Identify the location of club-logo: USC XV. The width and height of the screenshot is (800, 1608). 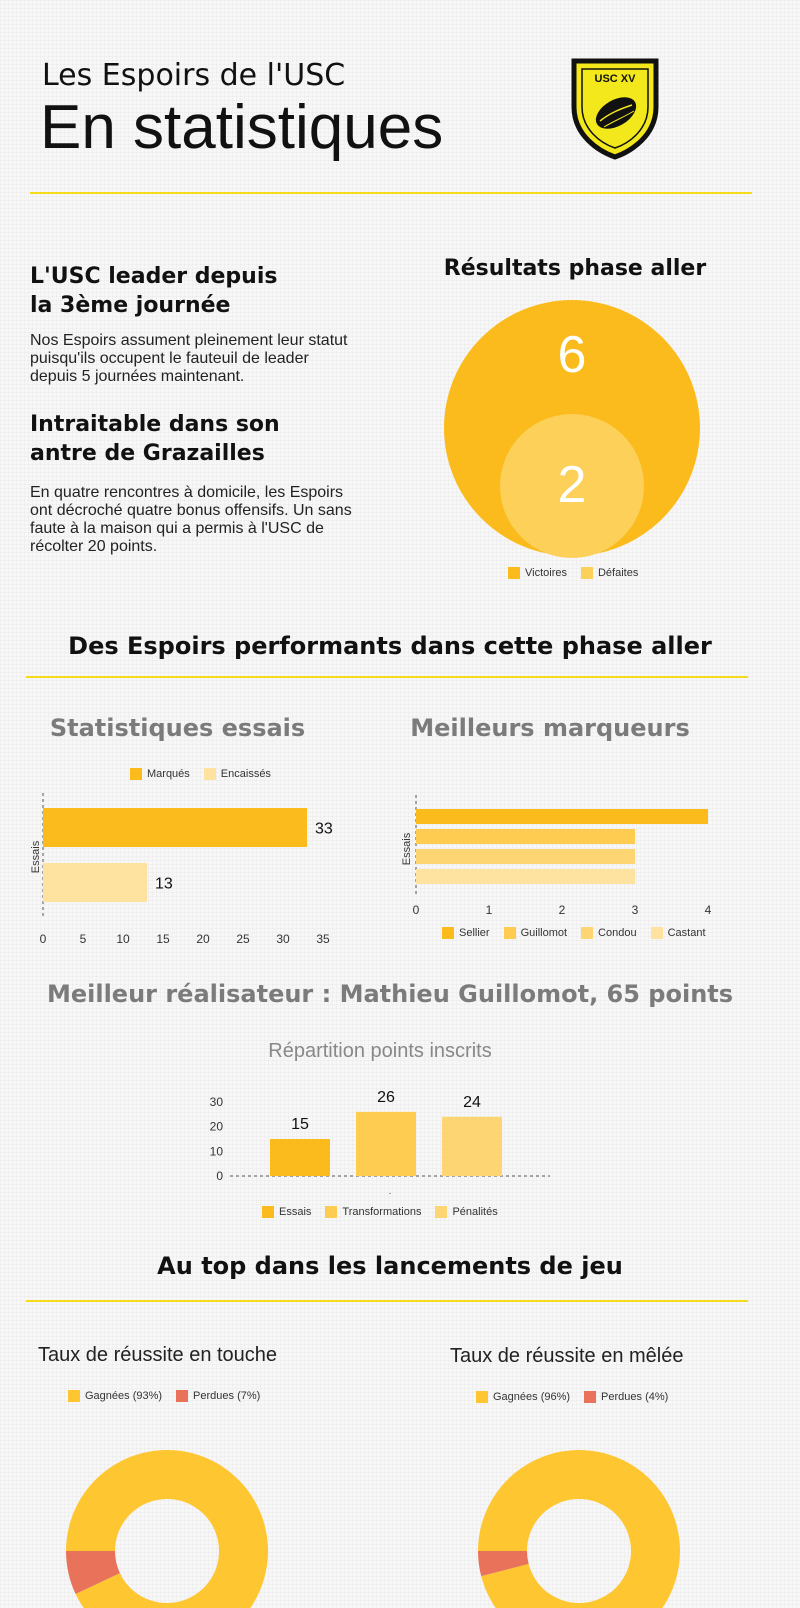
(615, 109).